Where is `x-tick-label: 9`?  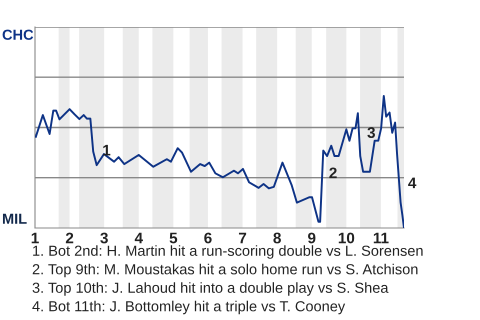
x-tick-label: 9 is located at coordinates (312, 238).